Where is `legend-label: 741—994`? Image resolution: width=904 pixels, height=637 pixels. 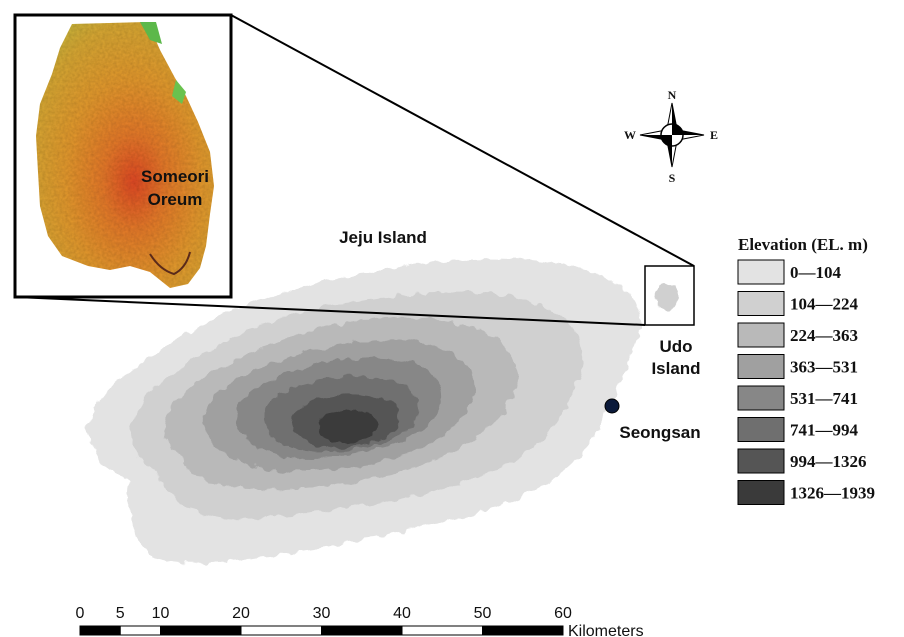
legend-label: 741—994 is located at coordinates (824, 430).